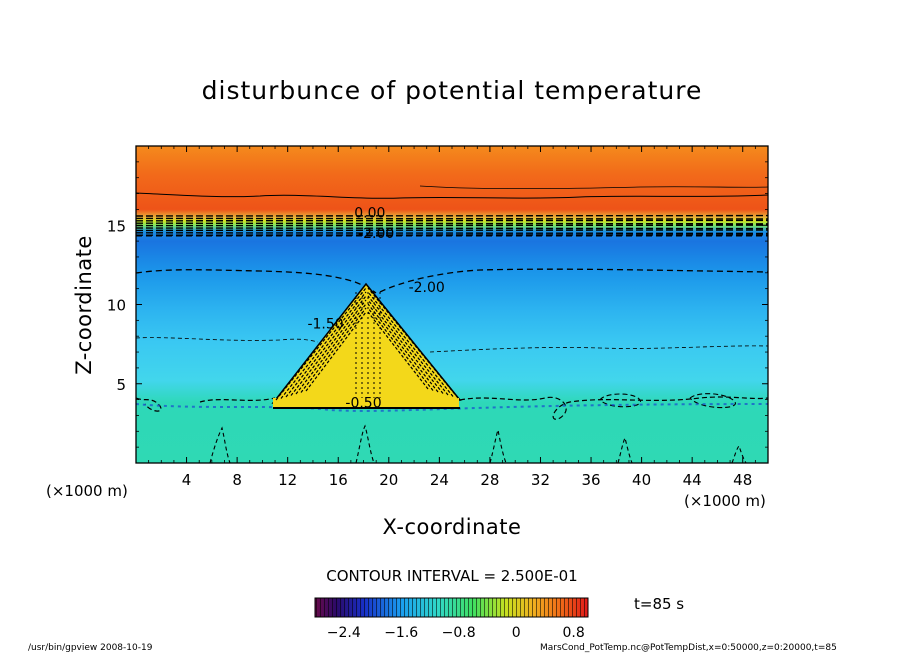 Image resolution: width=904 pixels, height=654 pixels. What do you see at coordinates (116, 226) in the screenshot?
I see `y-tick-label: 15` at bounding box center [116, 226].